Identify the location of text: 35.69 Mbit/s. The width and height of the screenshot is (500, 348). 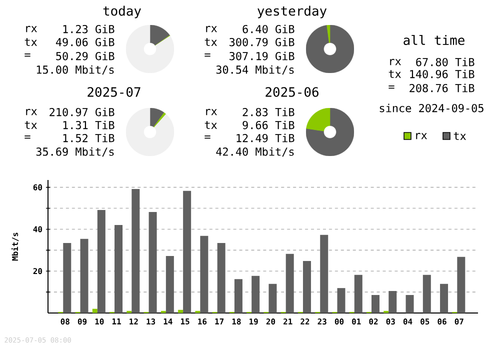
(75, 152).